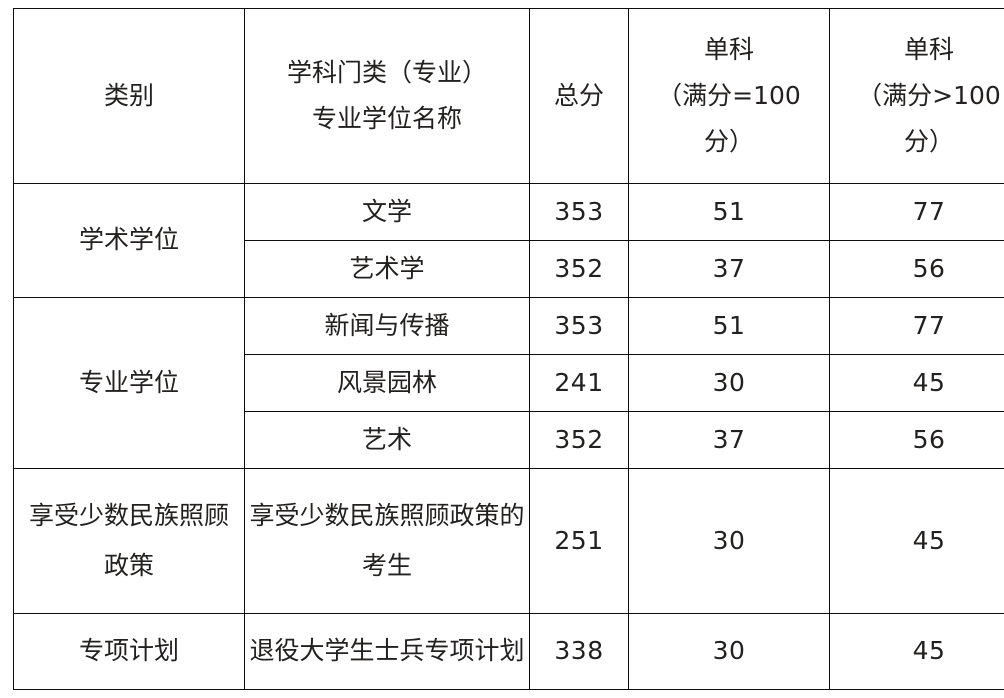 The height and width of the screenshot is (698, 1004). Describe the element at coordinates (579, 540) in the screenshot. I see `cell-total-score: 251` at that location.